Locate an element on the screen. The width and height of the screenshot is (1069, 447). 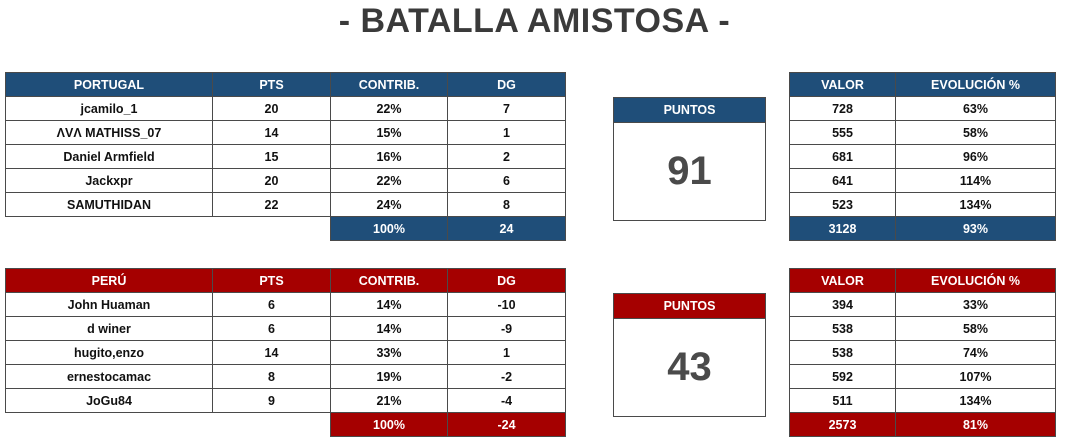
portugal-points-box: PUNTOS 91 is located at coordinates (689, 159).